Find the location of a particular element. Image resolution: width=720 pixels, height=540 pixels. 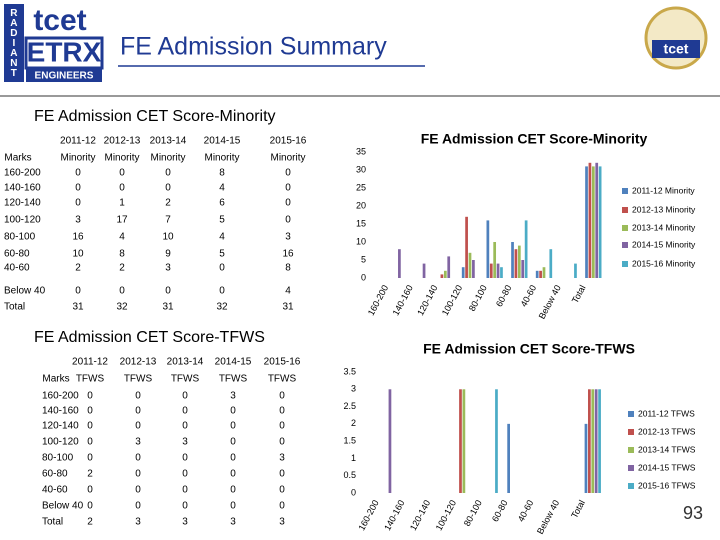

logo-left: RADIANT tcet ETRX ENGINEERS is located at coordinates (54, 43).